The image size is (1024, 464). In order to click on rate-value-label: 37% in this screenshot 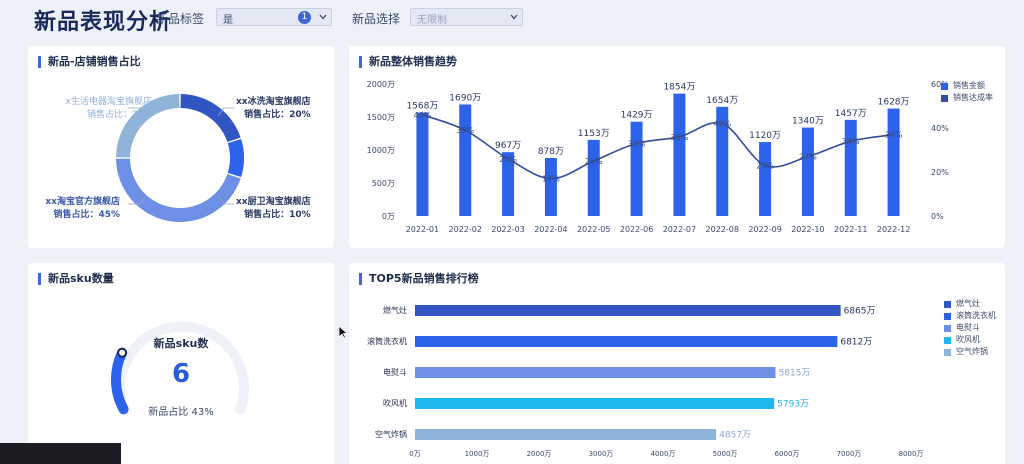, I will do `click(894, 135)`.